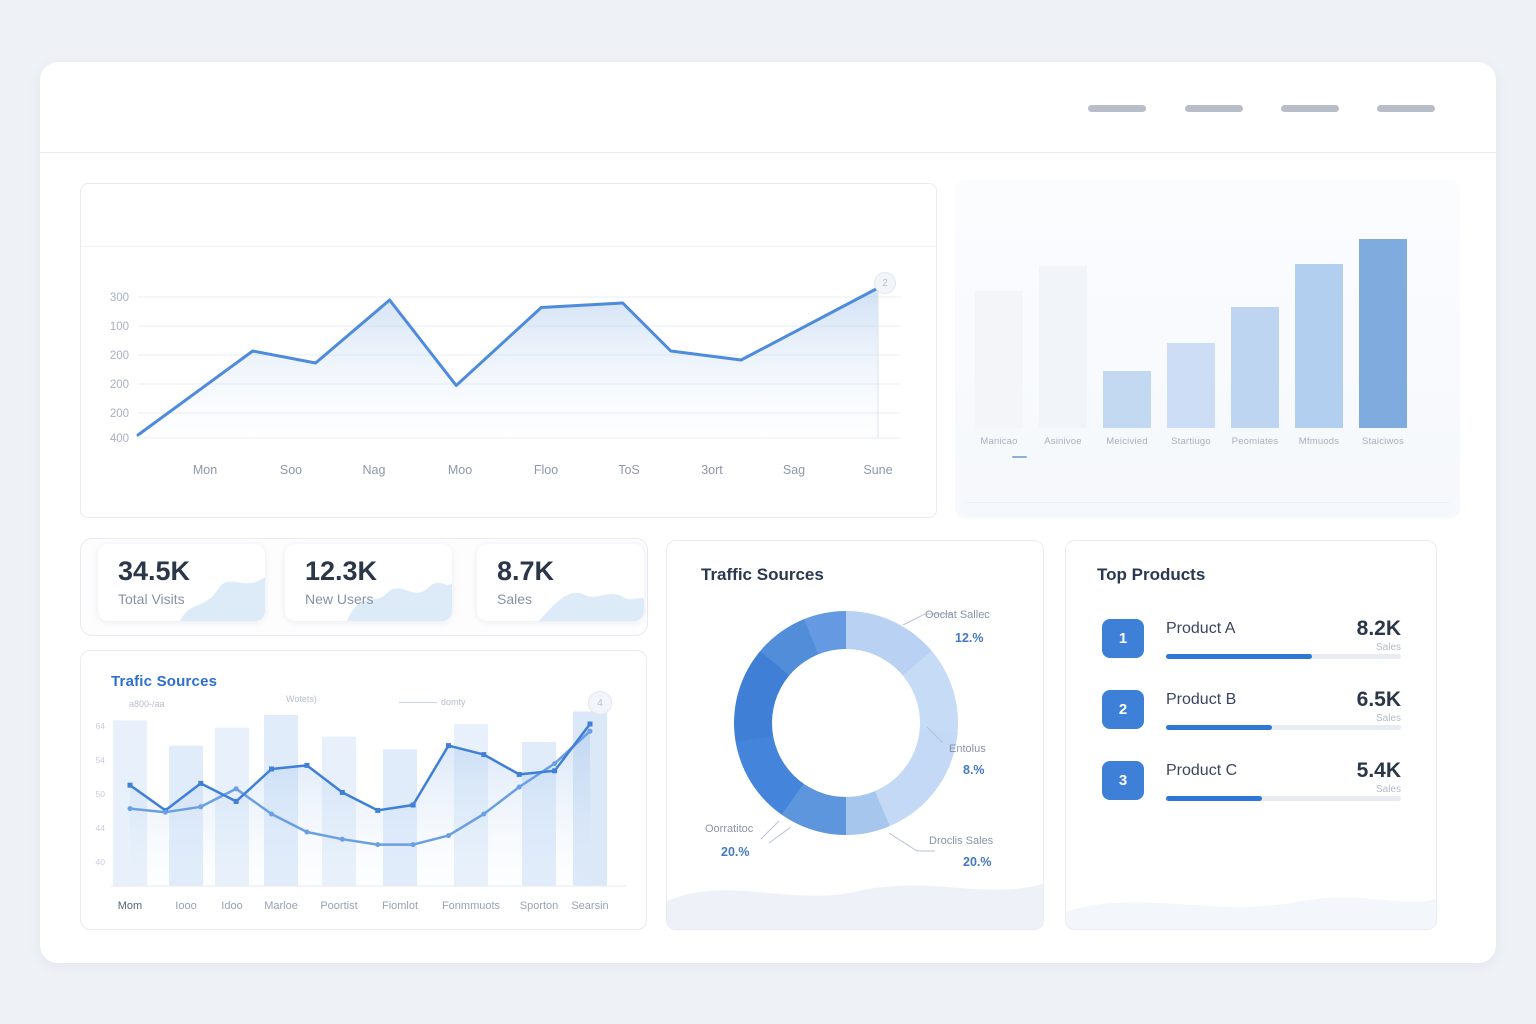 The image size is (1536, 1024). I want to click on stat-label: Total Visits, so click(151, 599).